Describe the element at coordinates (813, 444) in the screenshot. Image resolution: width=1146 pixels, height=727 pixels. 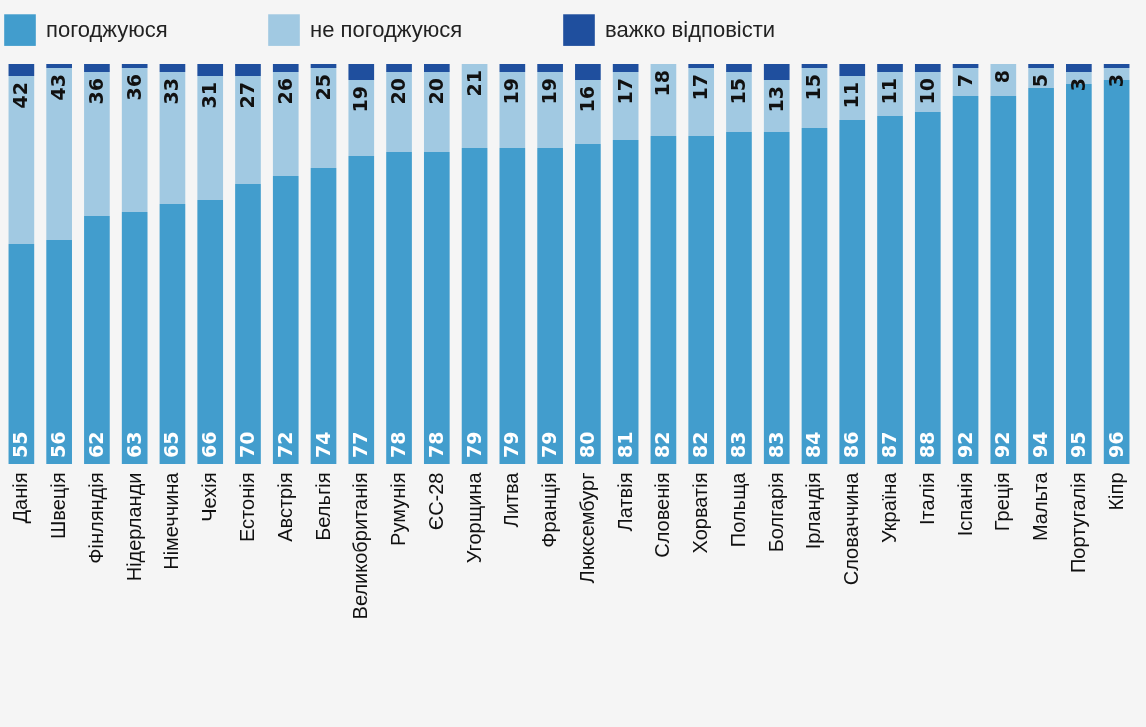
I see `data-label: 84` at that location.